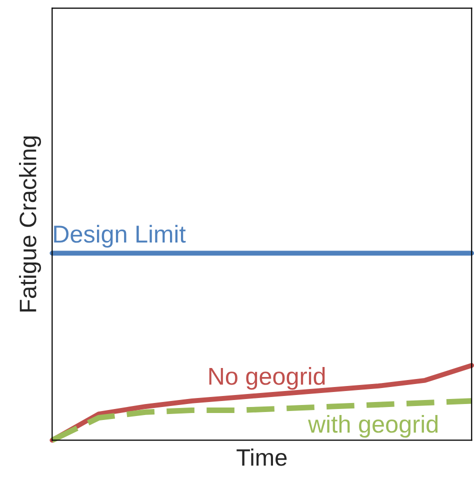 This screenshot has width=474, height=479. Describe the element at coordinates (373, 426) in the screenshot. I see `series-label: with geogrid` at that location.